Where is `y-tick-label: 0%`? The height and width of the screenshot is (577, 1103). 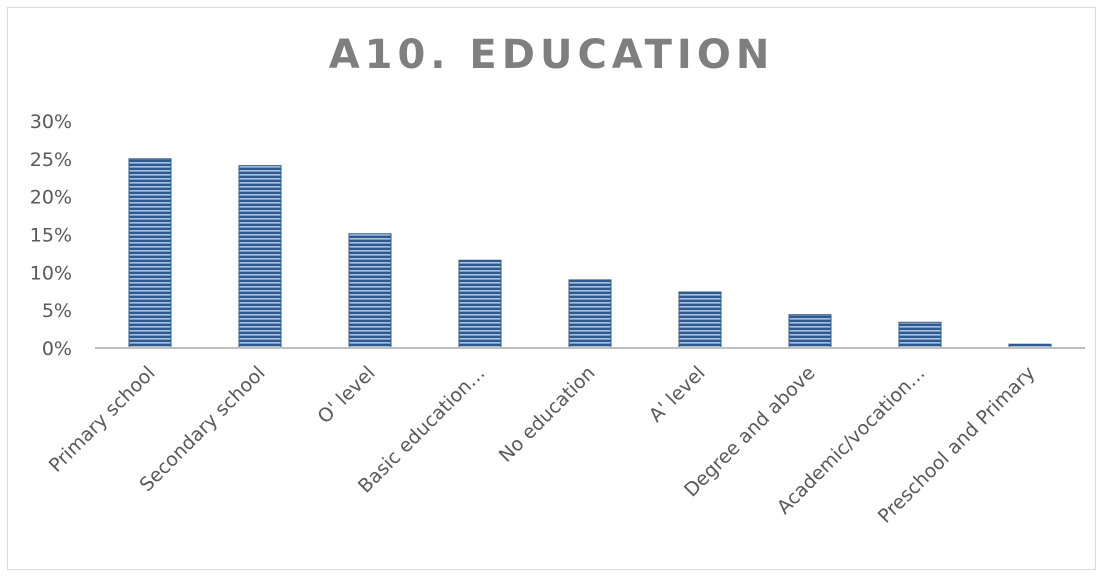
y-tick-label: 0% is located at coordinates (57, 349).